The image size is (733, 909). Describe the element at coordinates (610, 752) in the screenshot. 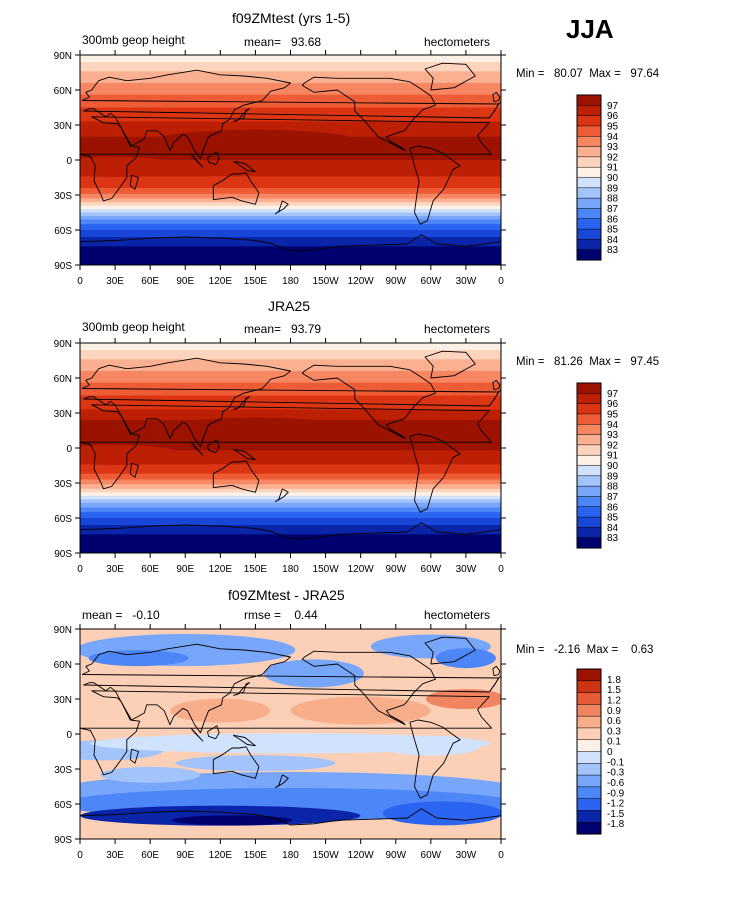

I see `colorbar-label: 0` at that location.